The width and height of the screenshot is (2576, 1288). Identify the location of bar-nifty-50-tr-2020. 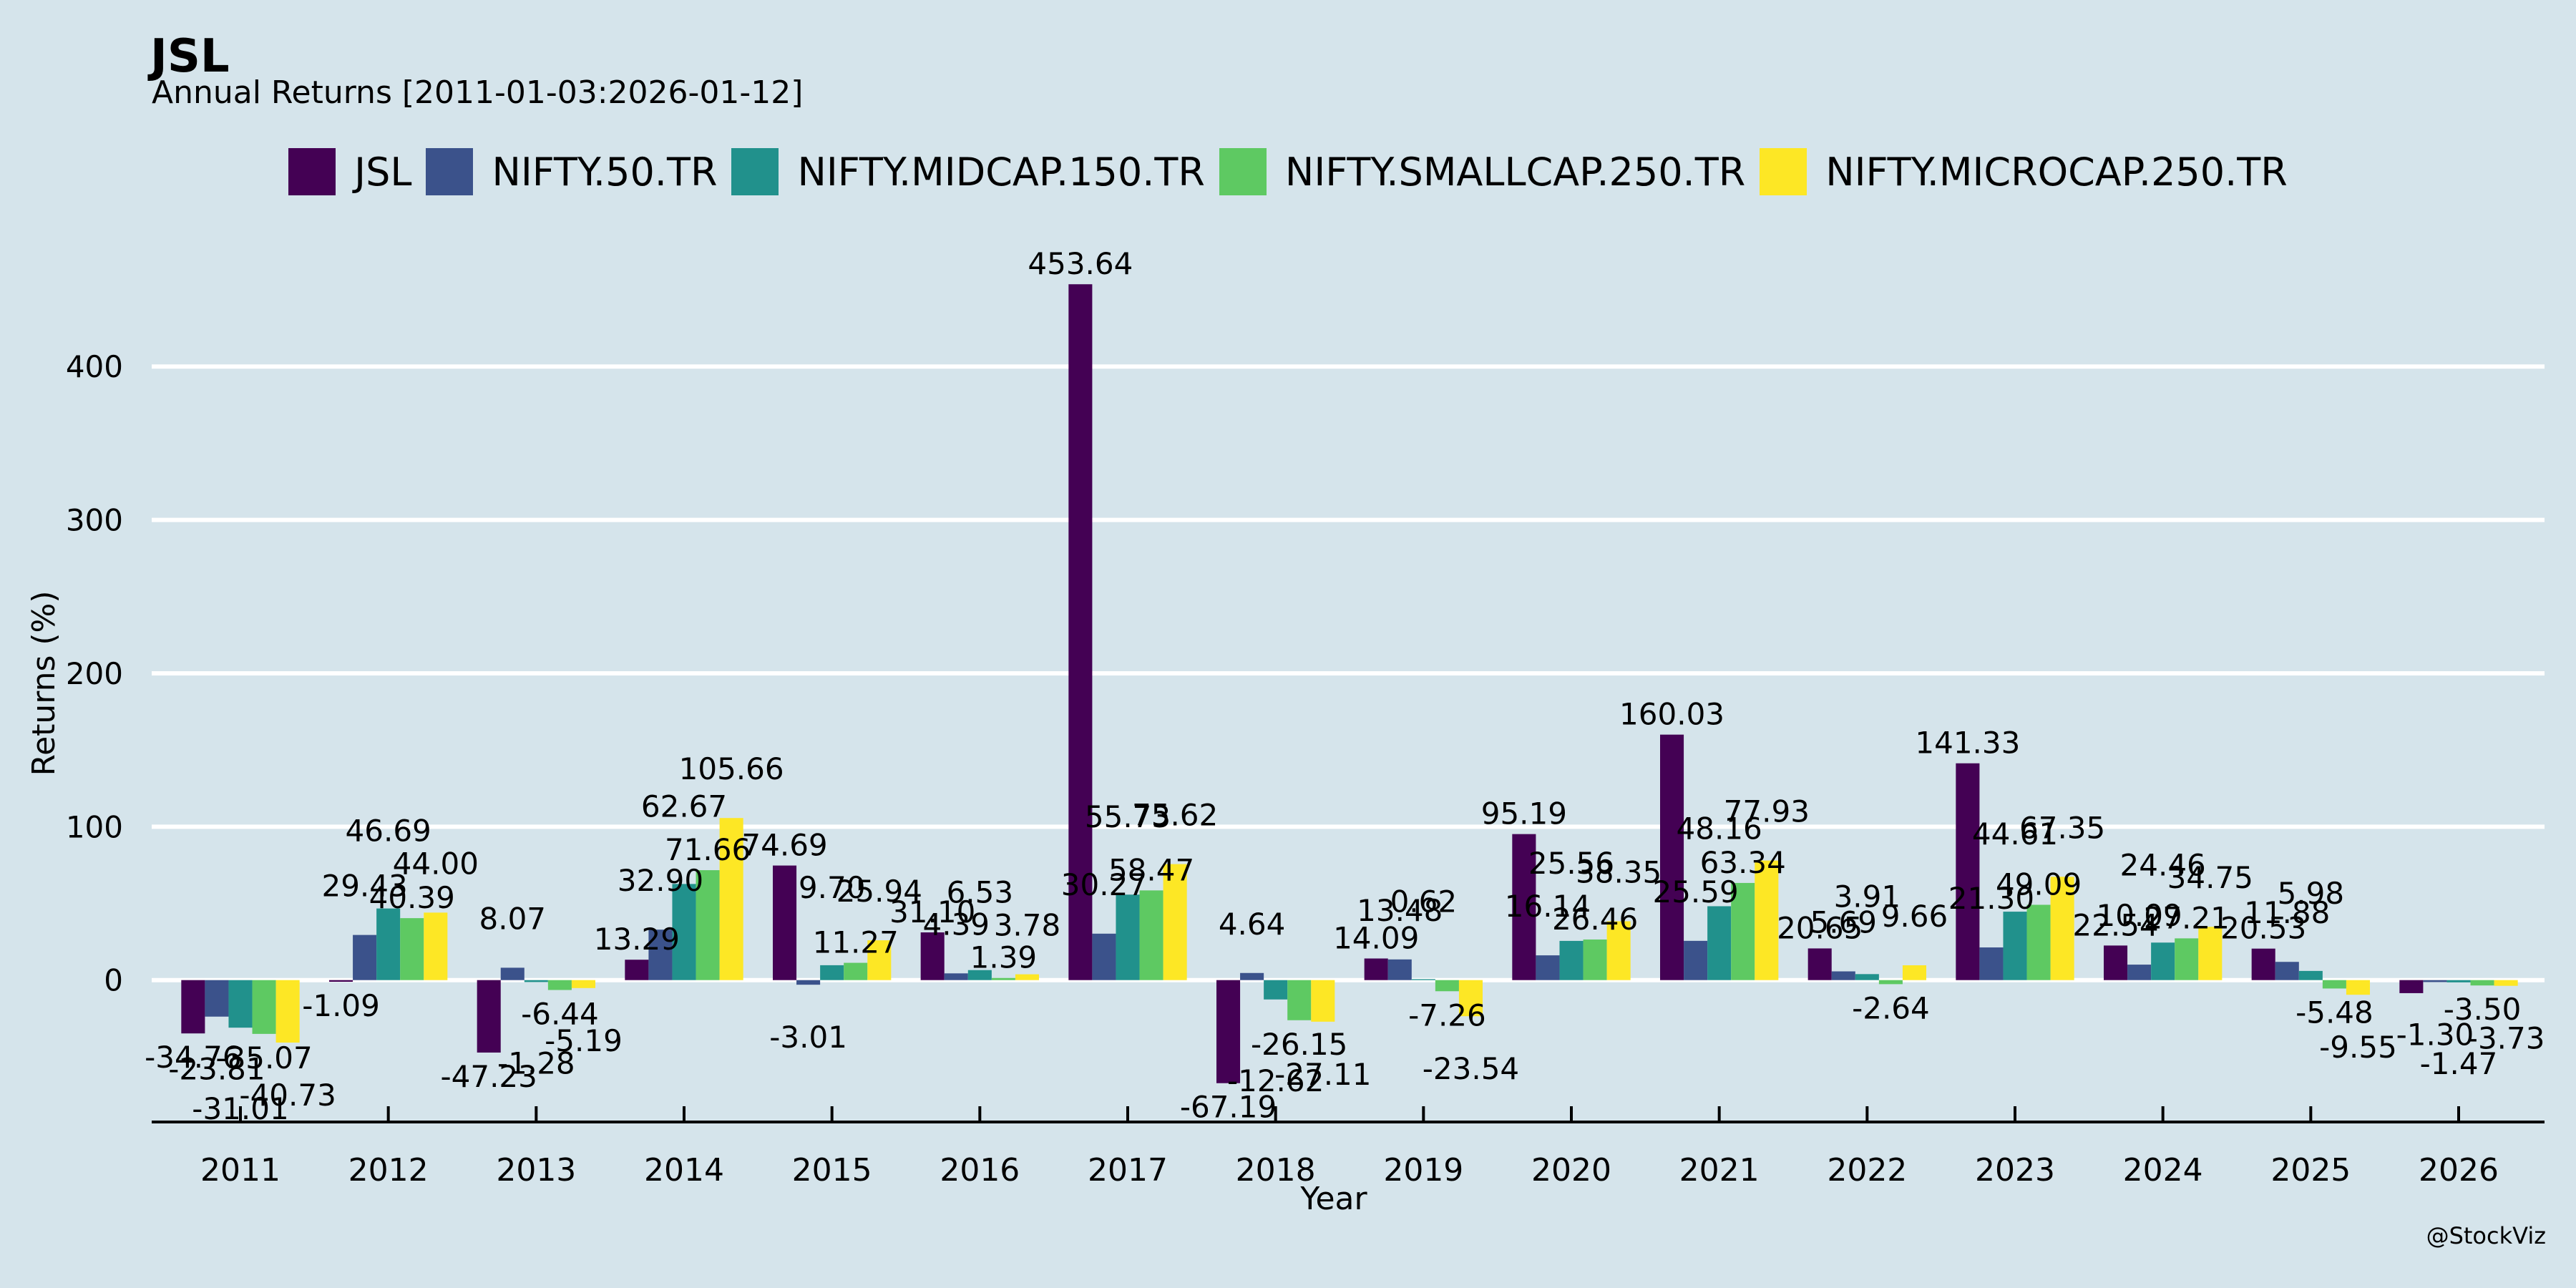
(1548, 967).